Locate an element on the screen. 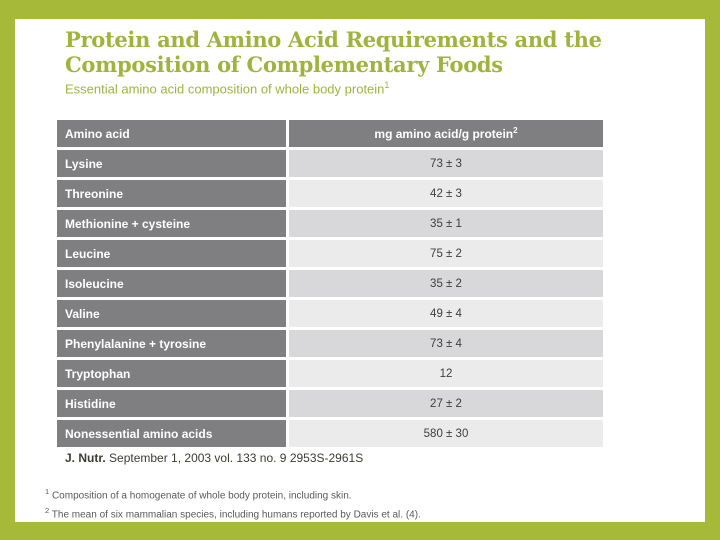 The image size is (720, 540). table-row: Threonine 42 ± 3 is located at coordinates (330, 193).